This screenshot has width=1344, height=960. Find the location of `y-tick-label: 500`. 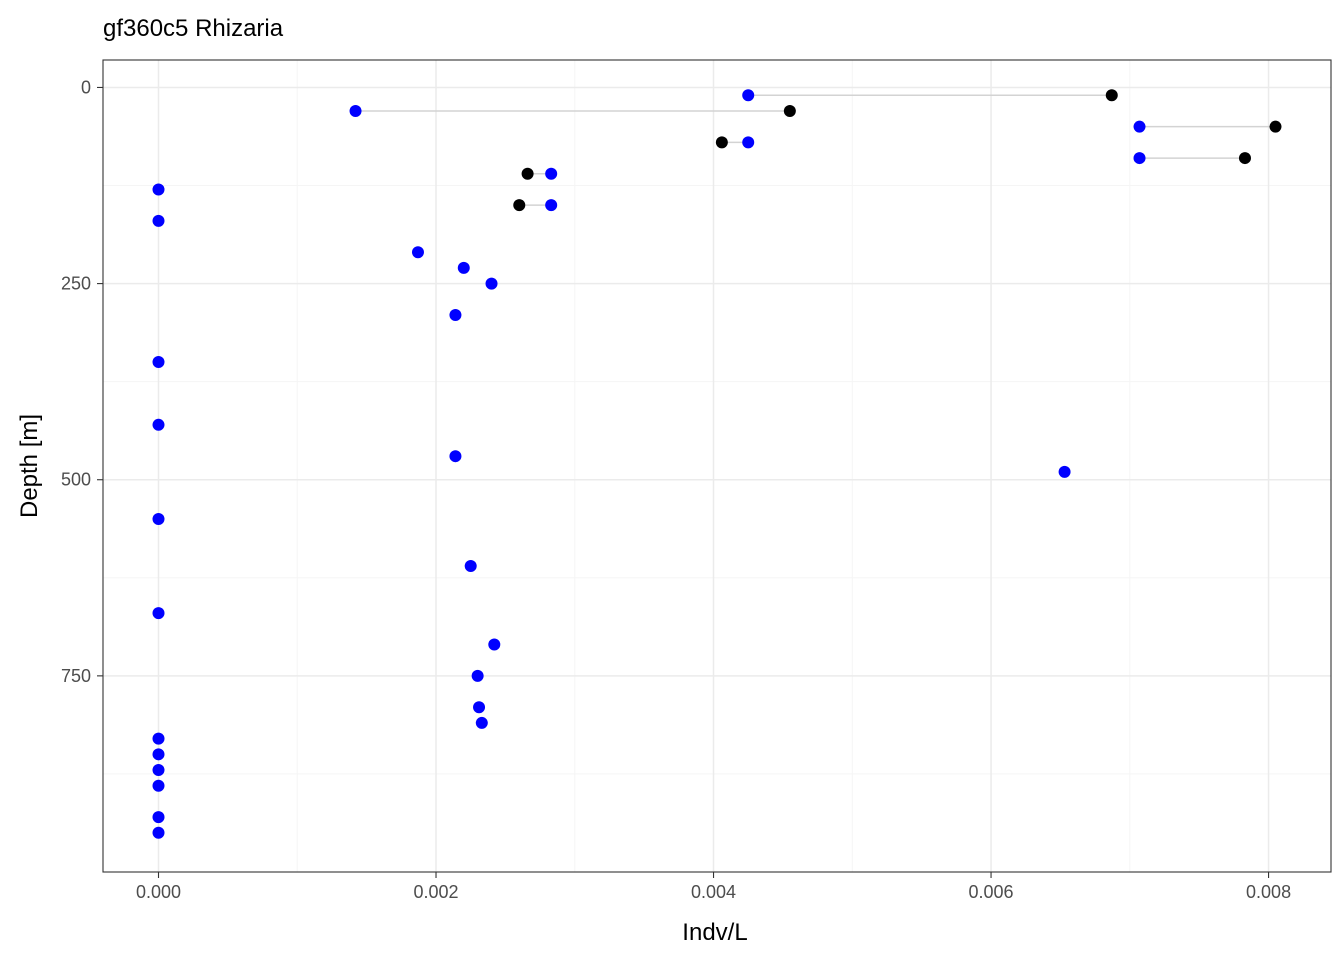

y-tick-label: 500 is located at coordinates (76, 480).